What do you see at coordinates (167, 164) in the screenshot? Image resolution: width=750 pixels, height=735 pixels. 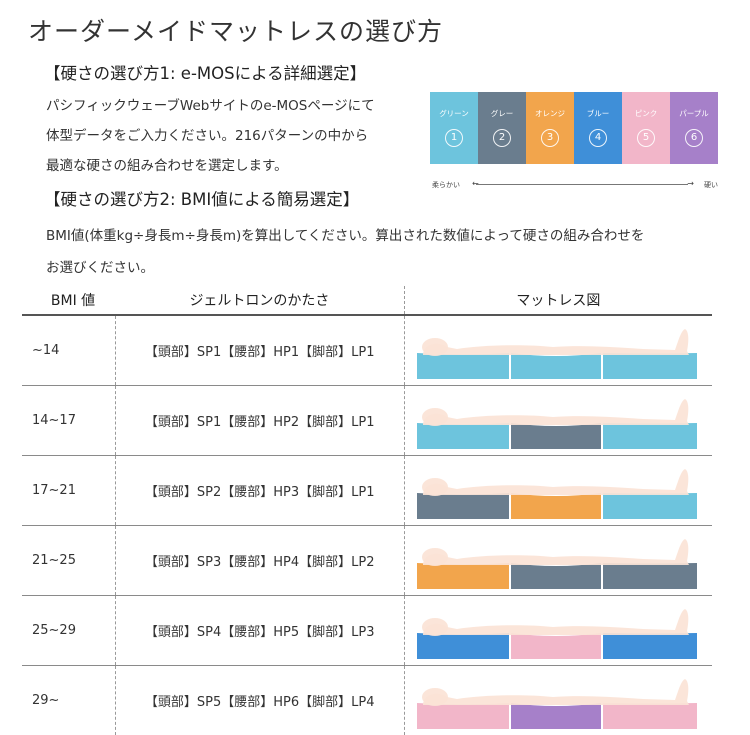 I see `method1-line-3: 最適な硬さの組み合わせを選定します。` at bounding box center [167, 164].